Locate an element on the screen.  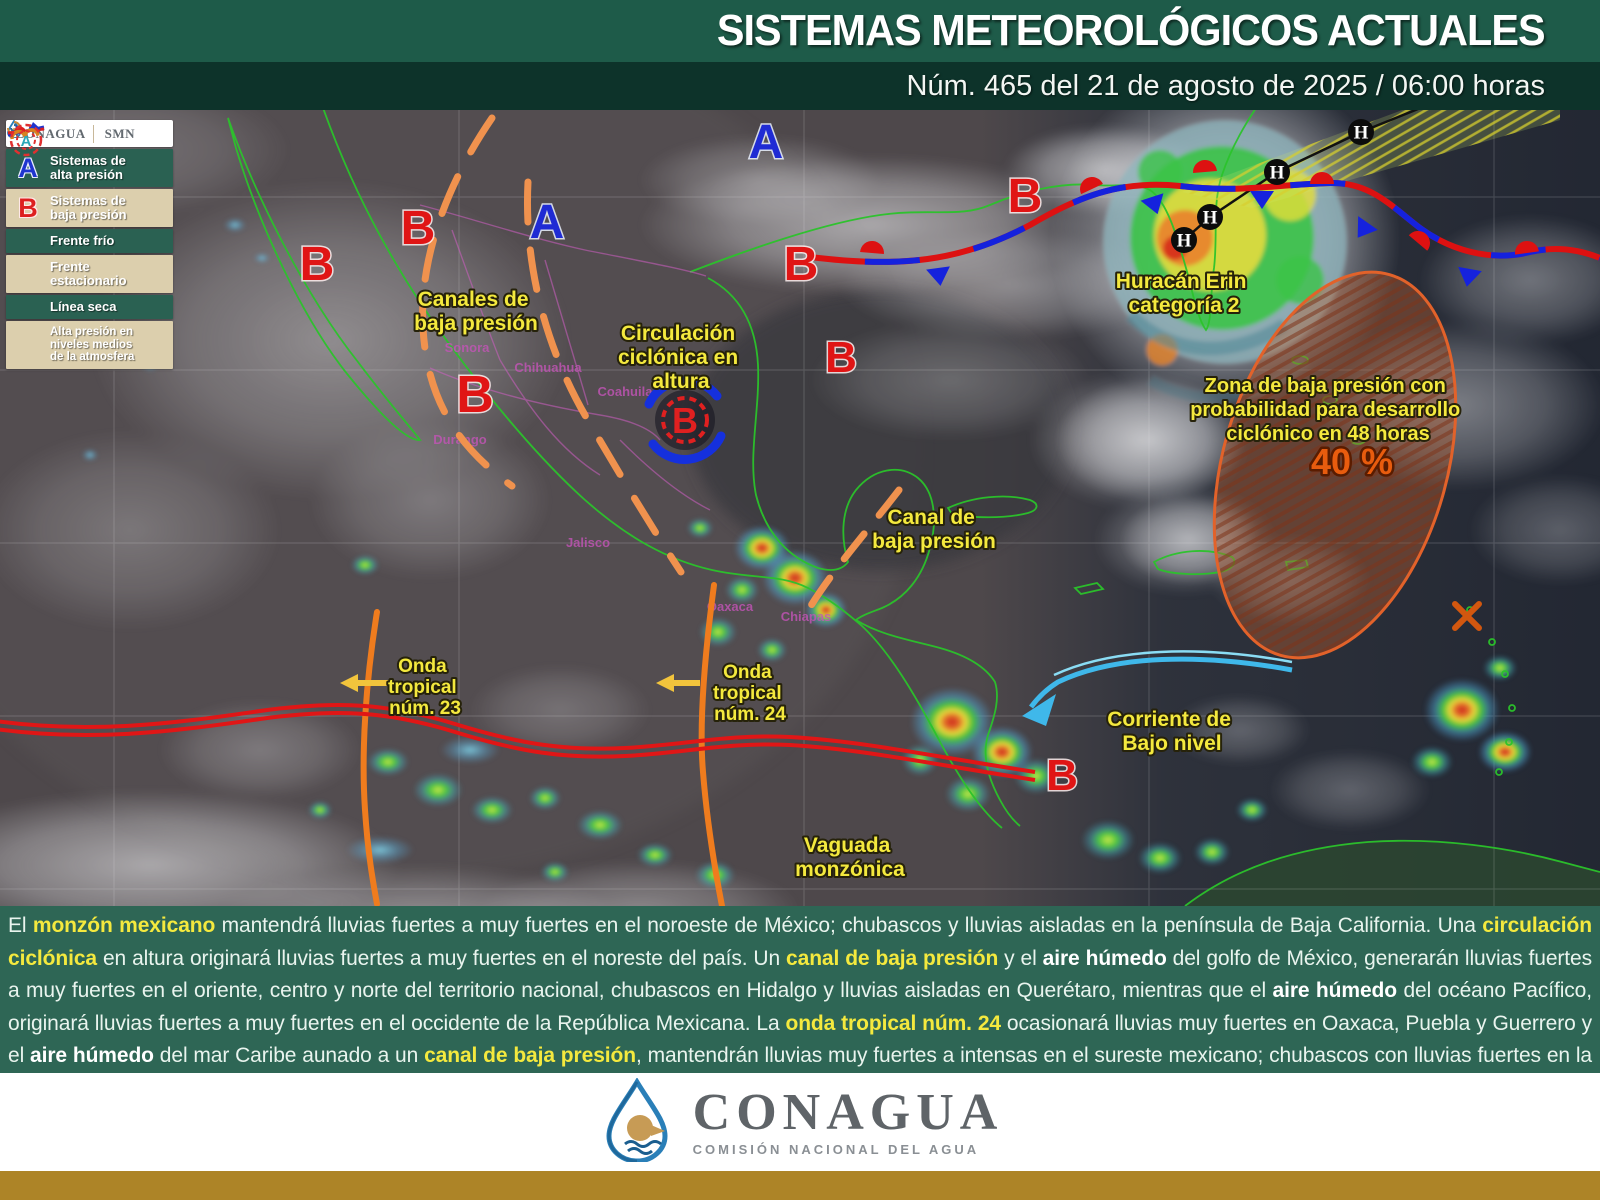
warm-front-bumps is located at coordinates (1199, 207).